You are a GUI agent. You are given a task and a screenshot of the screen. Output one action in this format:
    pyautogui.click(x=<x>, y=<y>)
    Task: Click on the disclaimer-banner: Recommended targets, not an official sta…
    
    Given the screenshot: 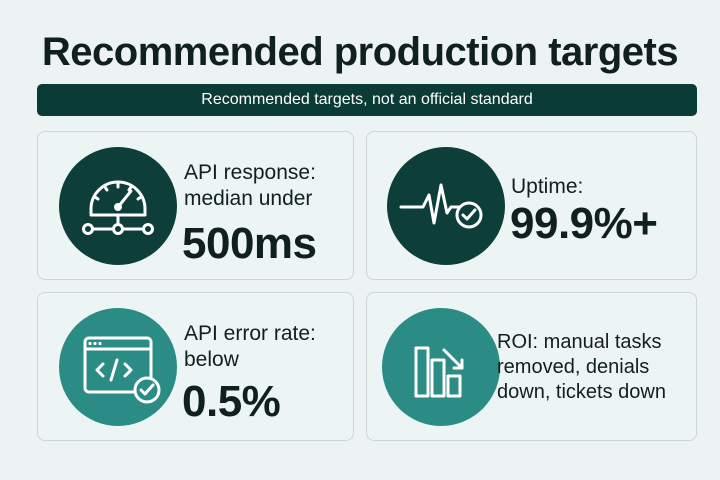 What is the action you would take?
    pyautogui.click(x=367, y=100)
    